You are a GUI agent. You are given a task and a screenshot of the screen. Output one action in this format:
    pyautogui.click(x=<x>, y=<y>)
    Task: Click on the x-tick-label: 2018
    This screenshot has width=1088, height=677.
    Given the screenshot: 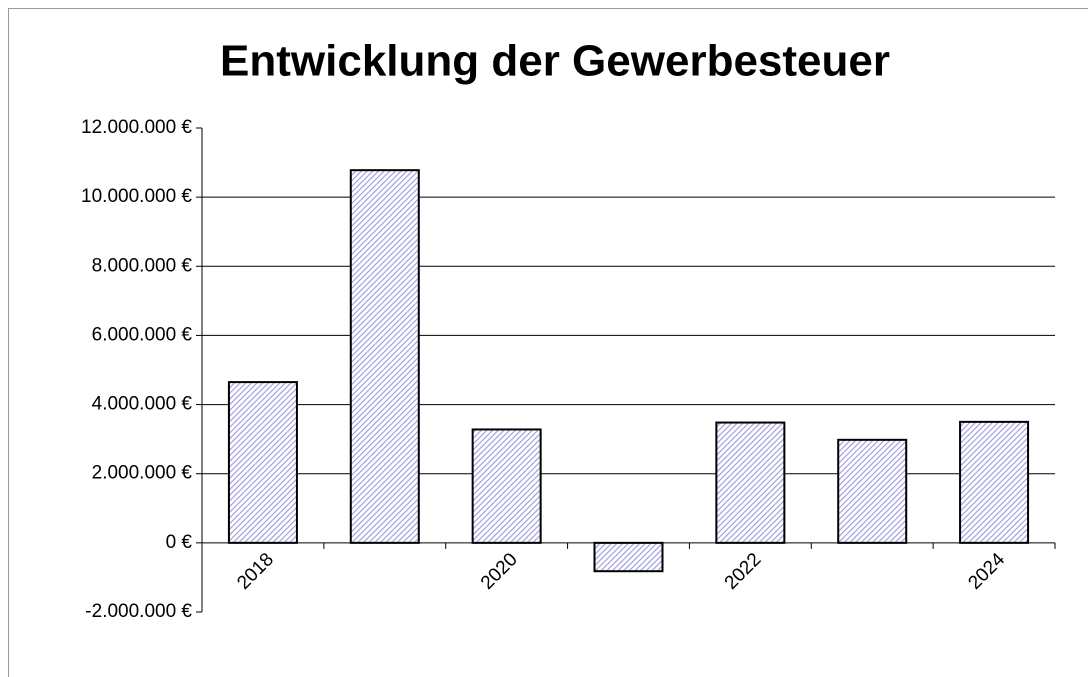 What is the action you would take?
    pyautogui.click(x=255, y=571)
    